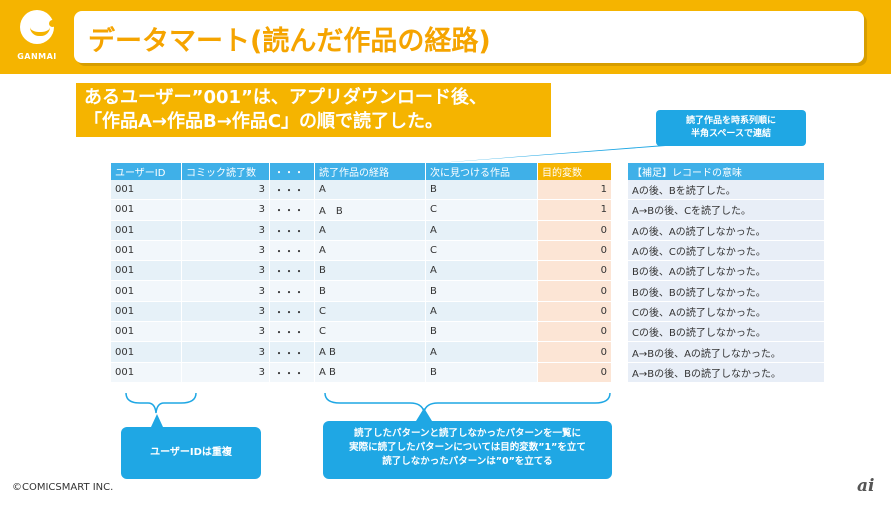  What do you see at coordinates (285, 97) in the screenshot?
I see `note-line-1: あるユーザー”001”は、アプリダウンロード後、` at bounding box center [285, 97].